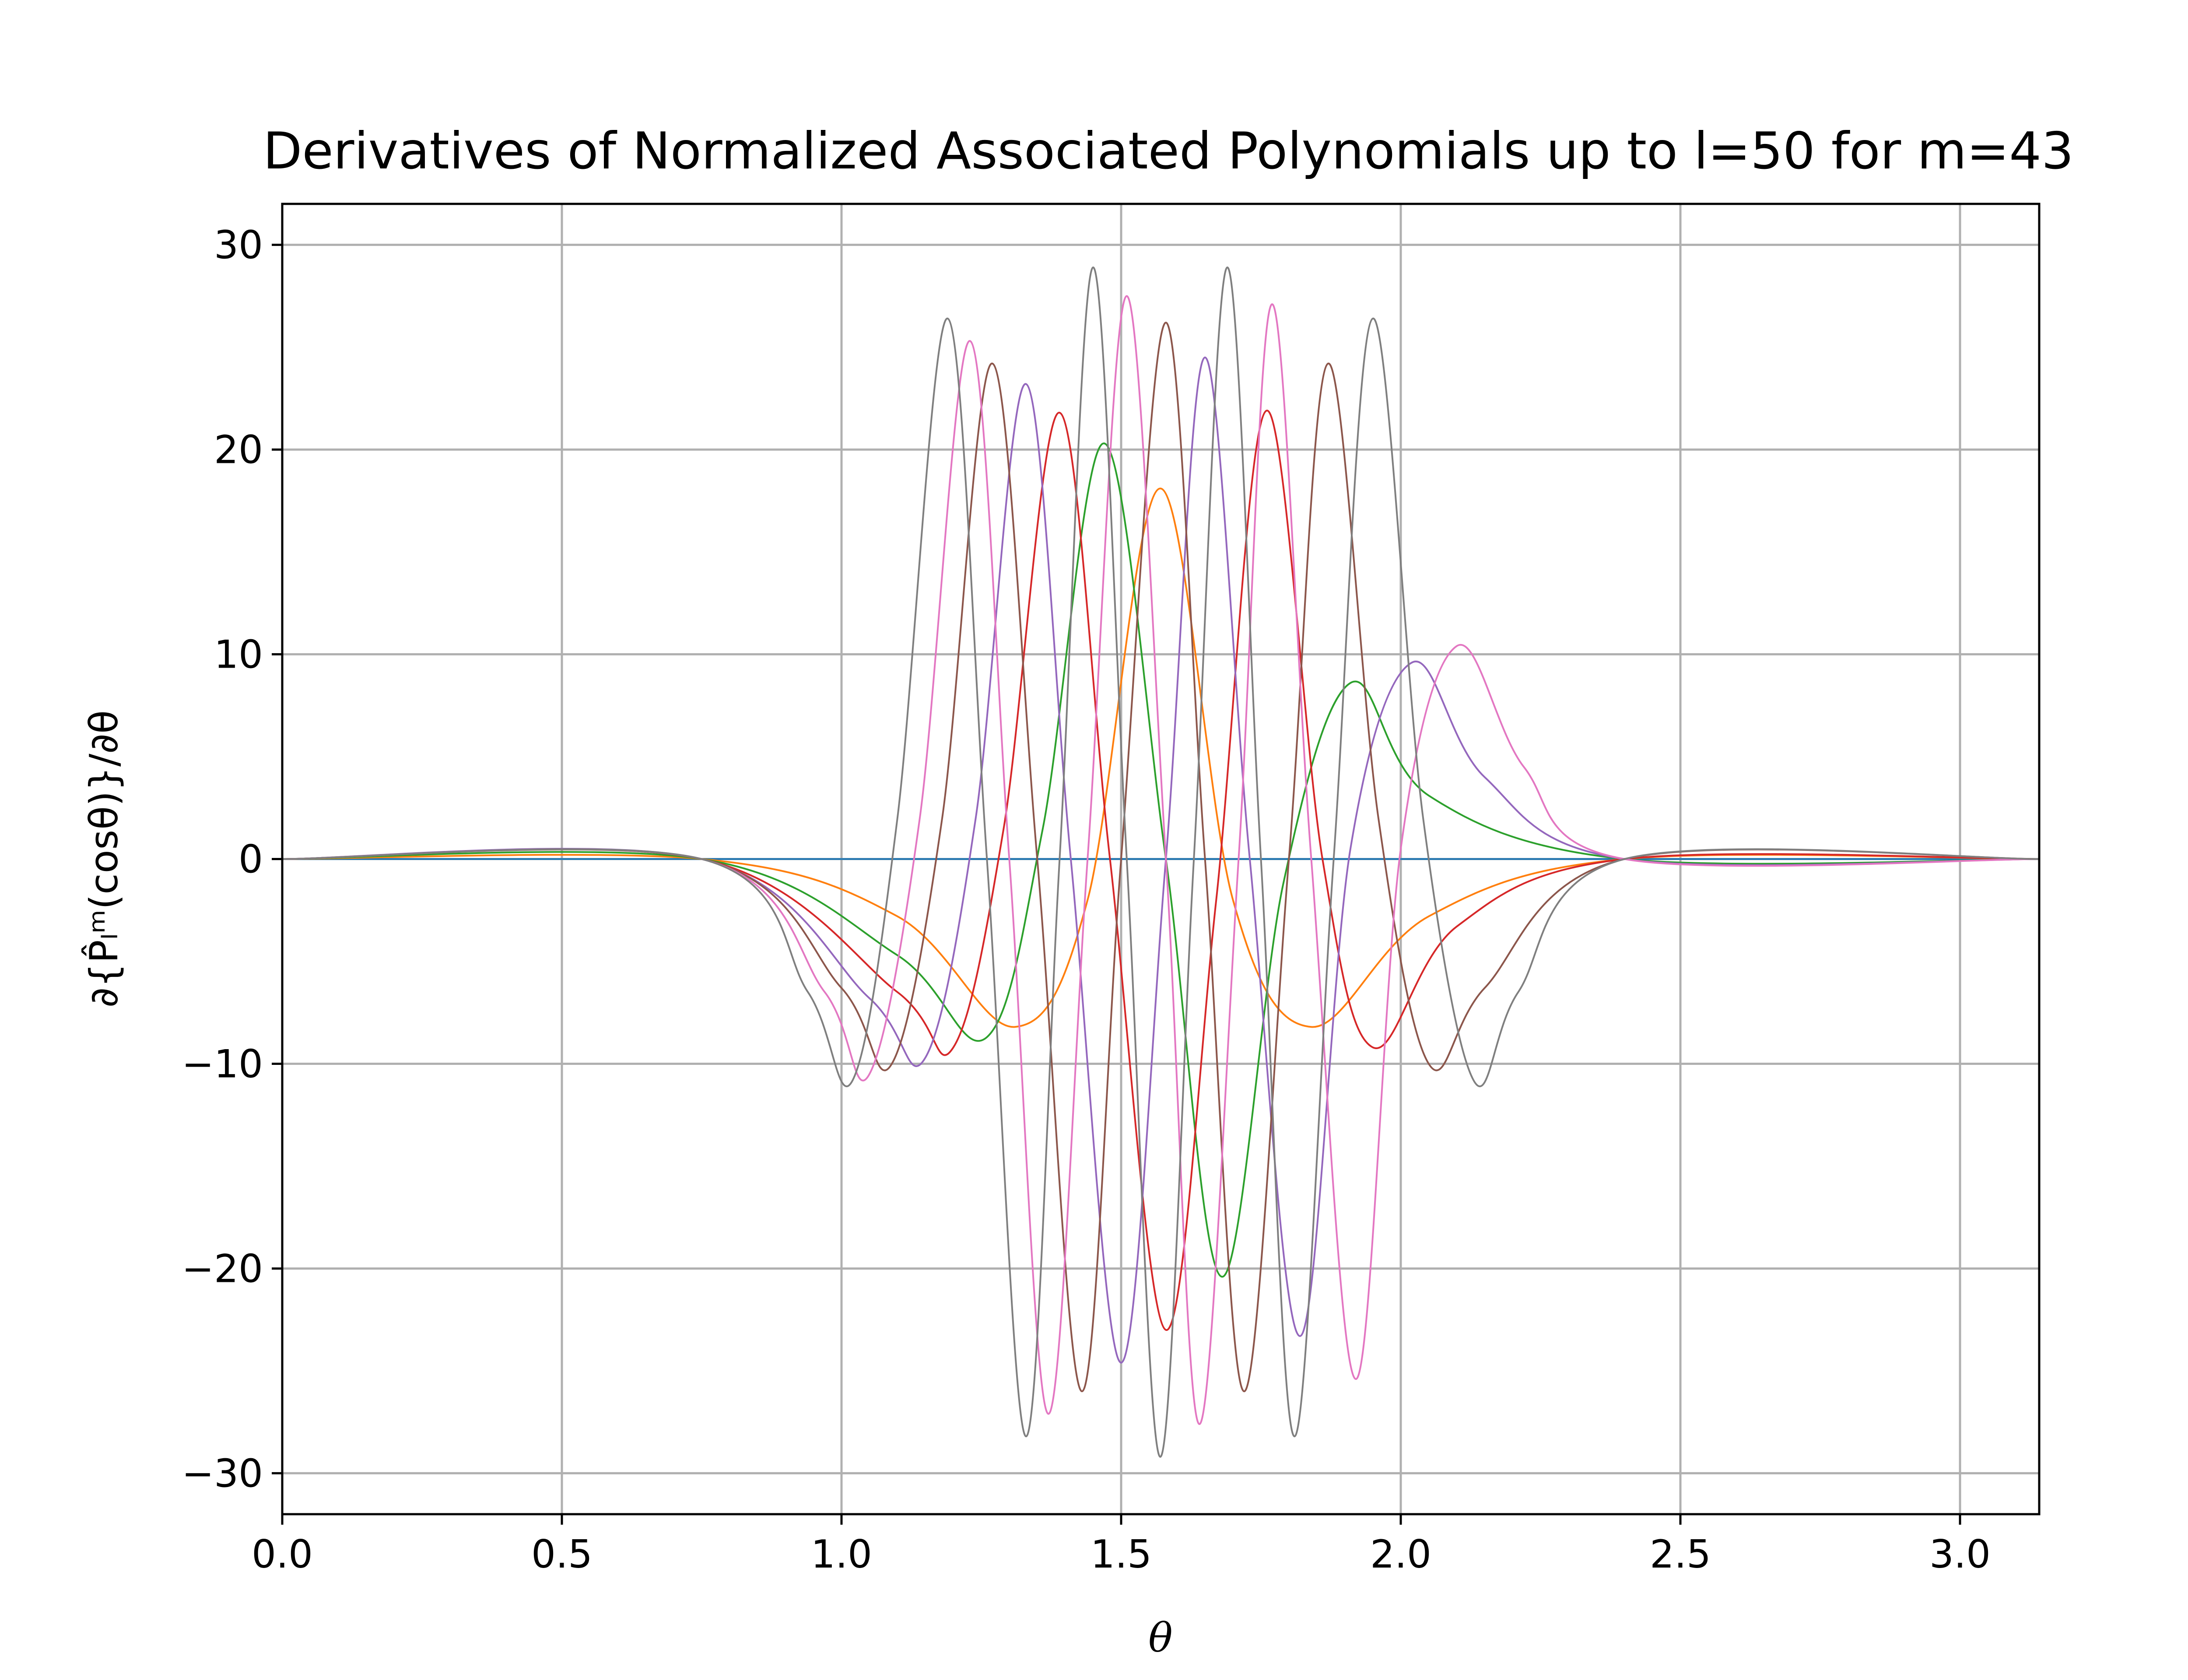 The width and height of the screenshot is (2188, 1680). I want to click on y-tick-label: 0, so click(251, 859).